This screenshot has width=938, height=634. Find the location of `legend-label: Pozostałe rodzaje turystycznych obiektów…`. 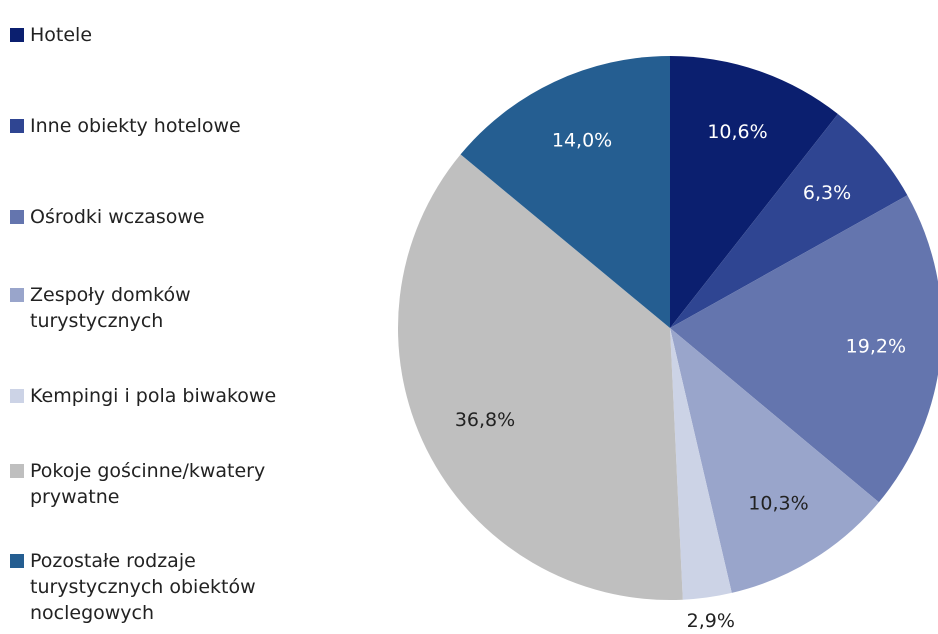

legend-label: Pozostałe rodzaje turystycznych obiektów… is located at coordinates (143, 587).